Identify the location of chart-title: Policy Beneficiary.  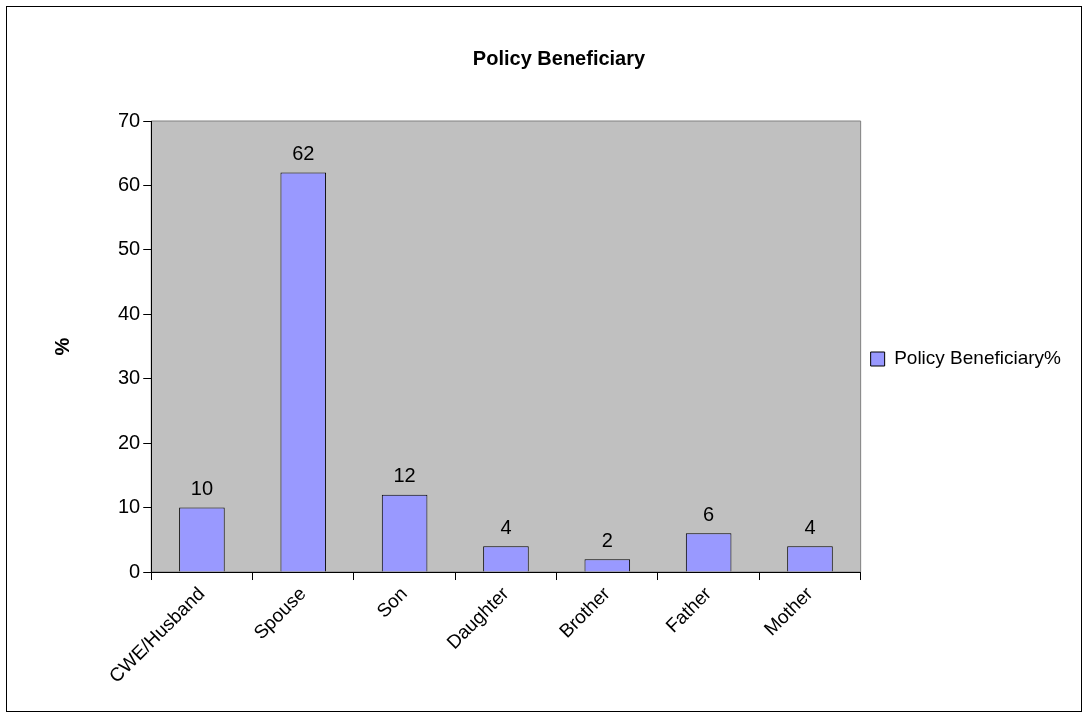
(559, 57).